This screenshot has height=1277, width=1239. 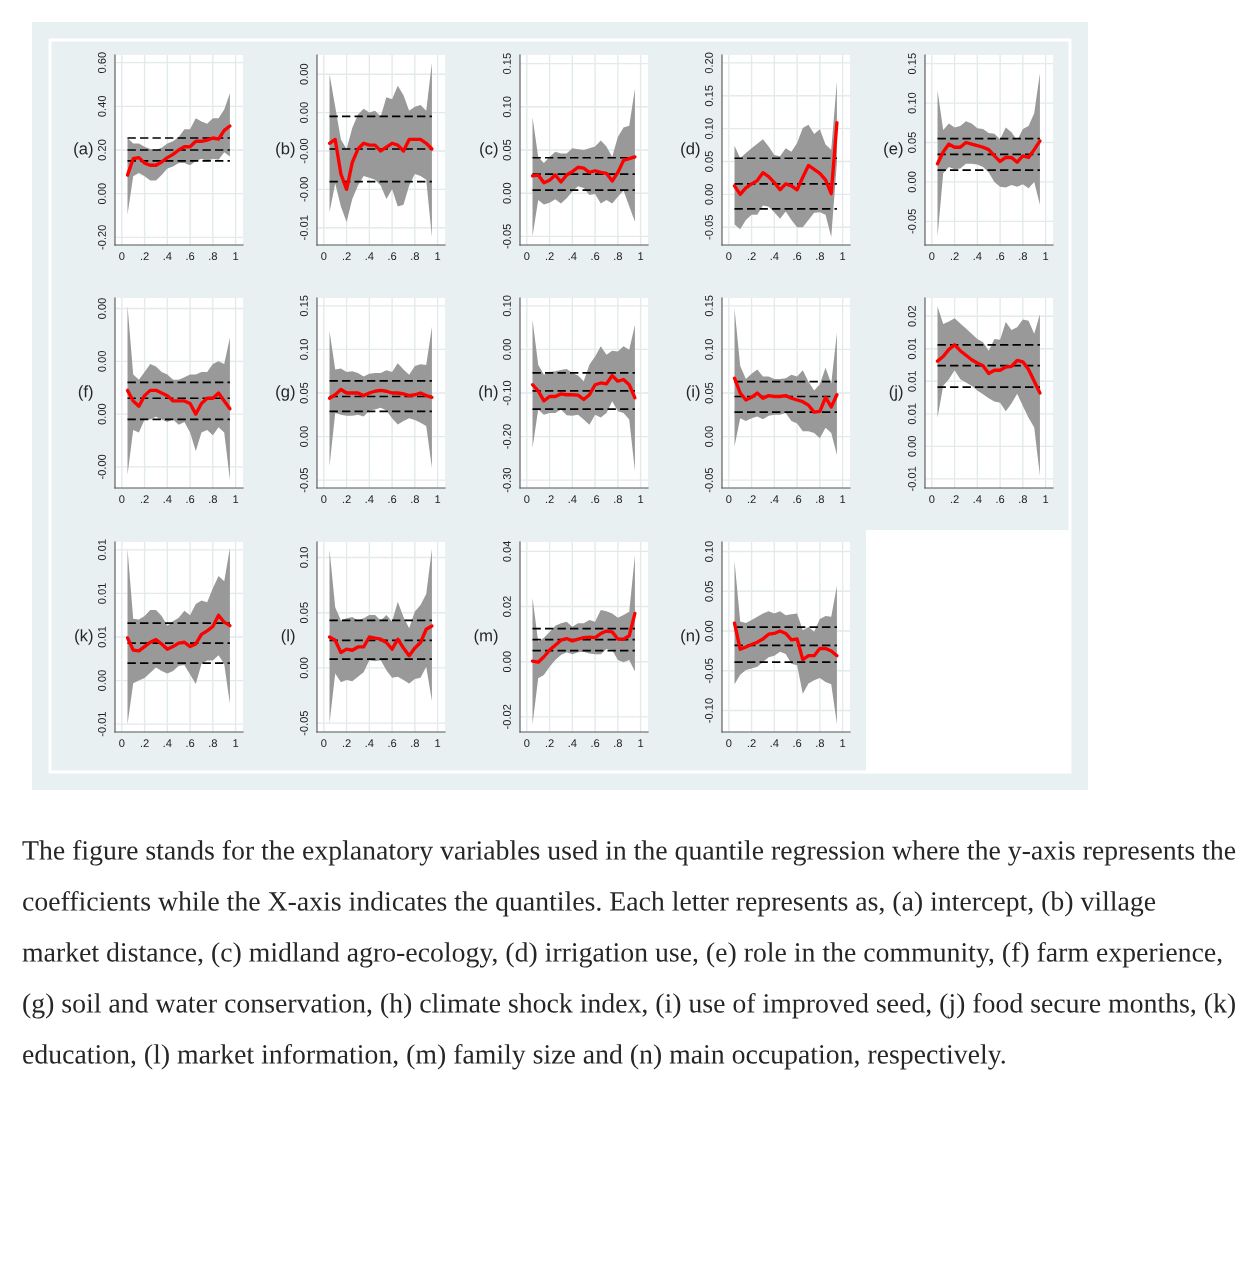 What do you see at coordinates (101, 467) in the screenshot?
I see `y-tick-label: -0.00` at bounding box center [101, 467].